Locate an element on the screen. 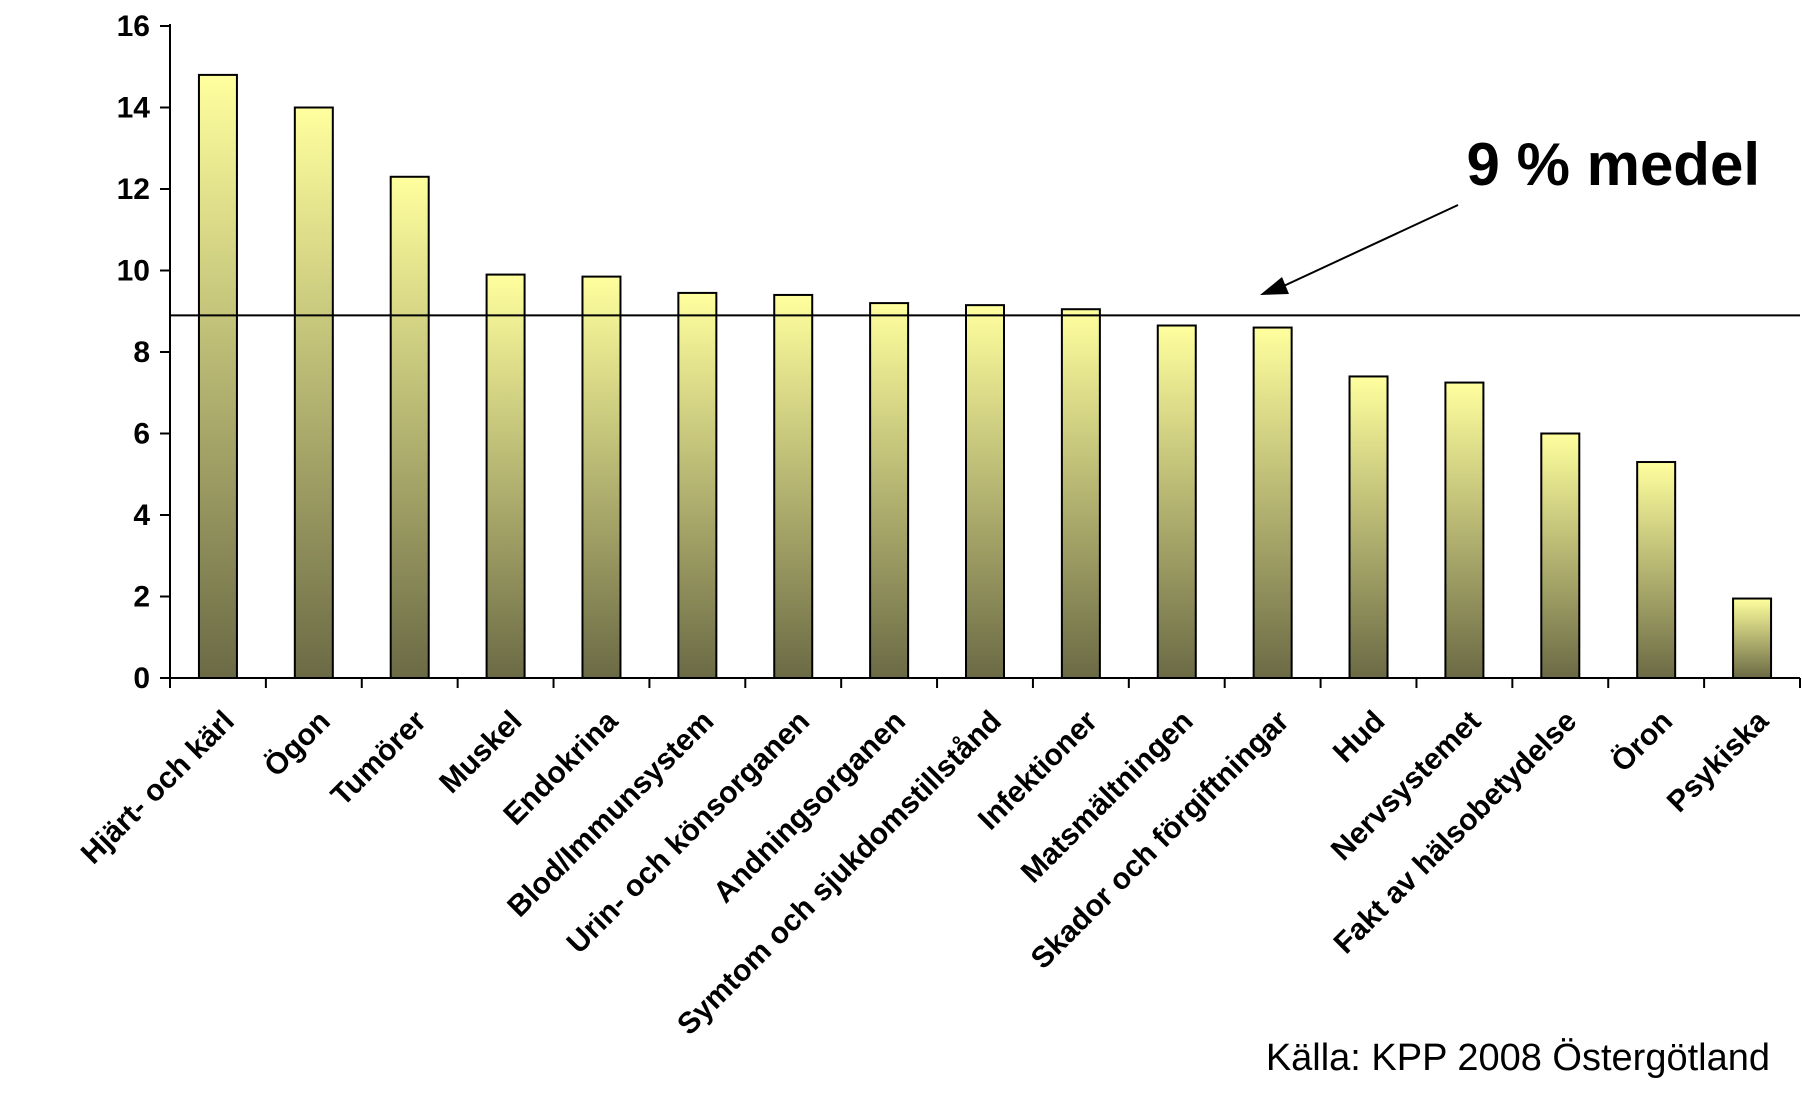 The height and width of the screenshot is (1120, 1802). y-axis-ticks: 0 2 4 6 8 10 12 14 16 is located at coordinates (143, 352).